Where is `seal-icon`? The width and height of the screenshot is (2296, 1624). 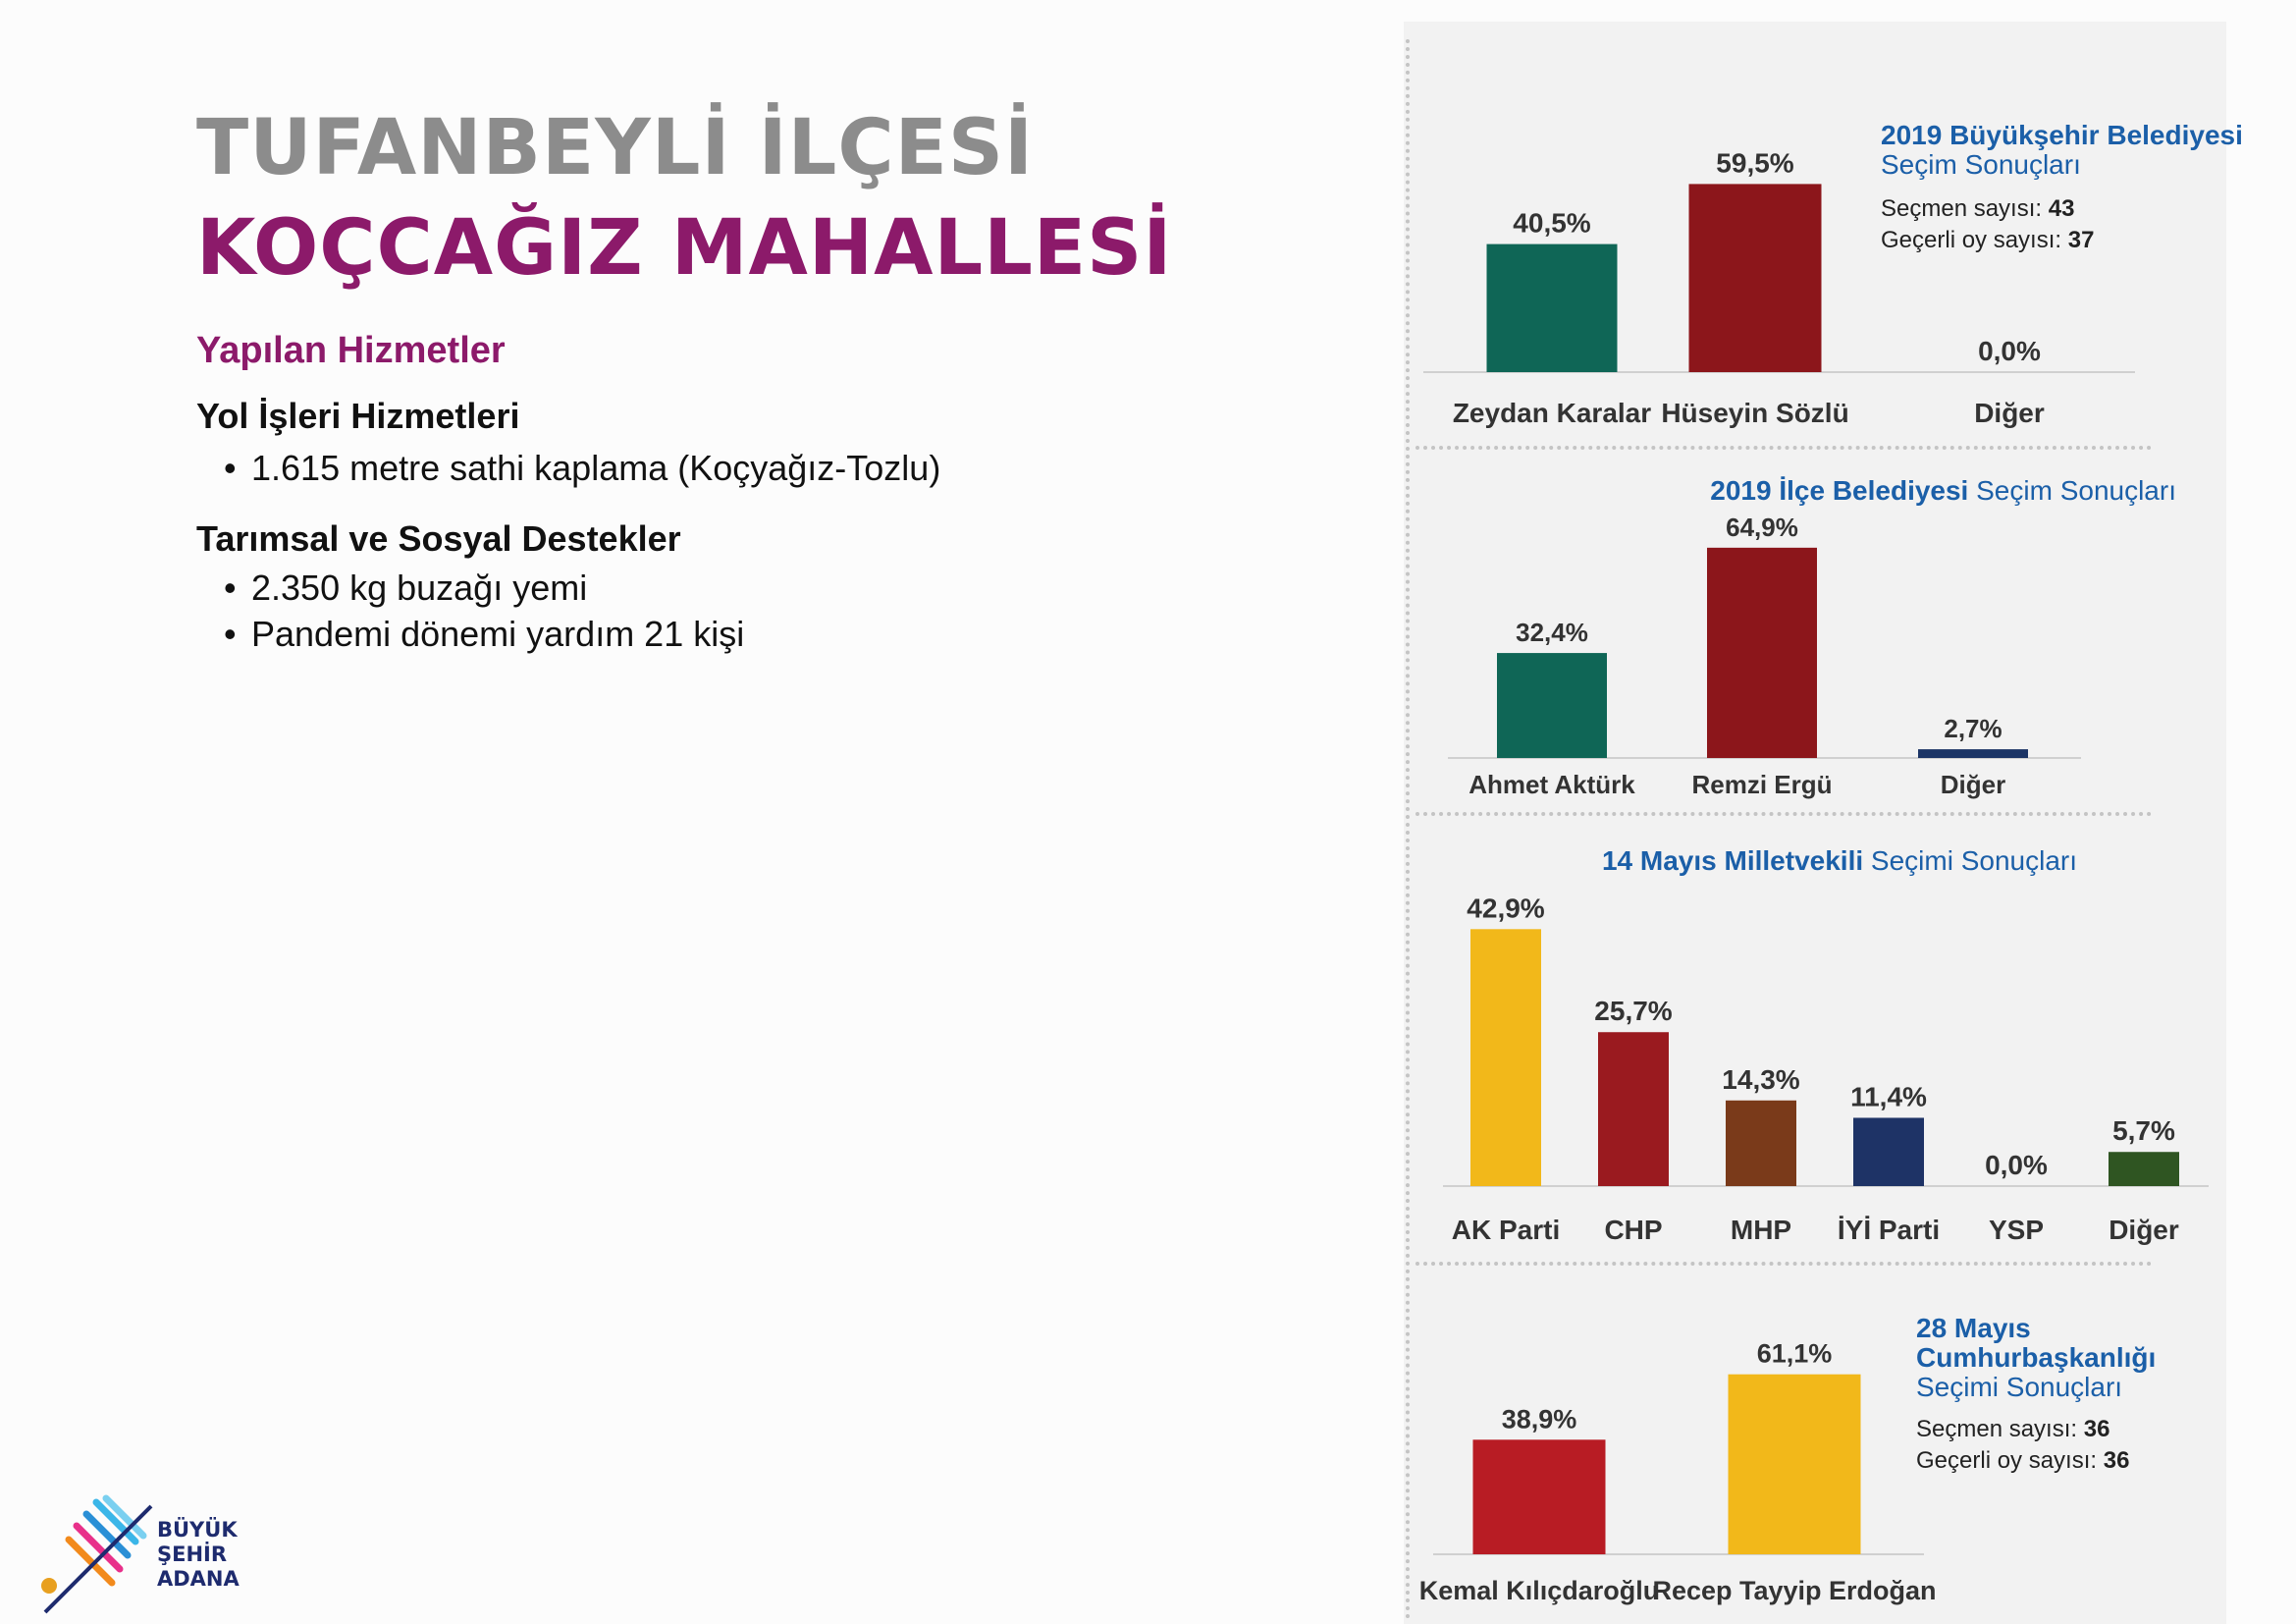 seal-icon is located at coordinates (49, 1586).